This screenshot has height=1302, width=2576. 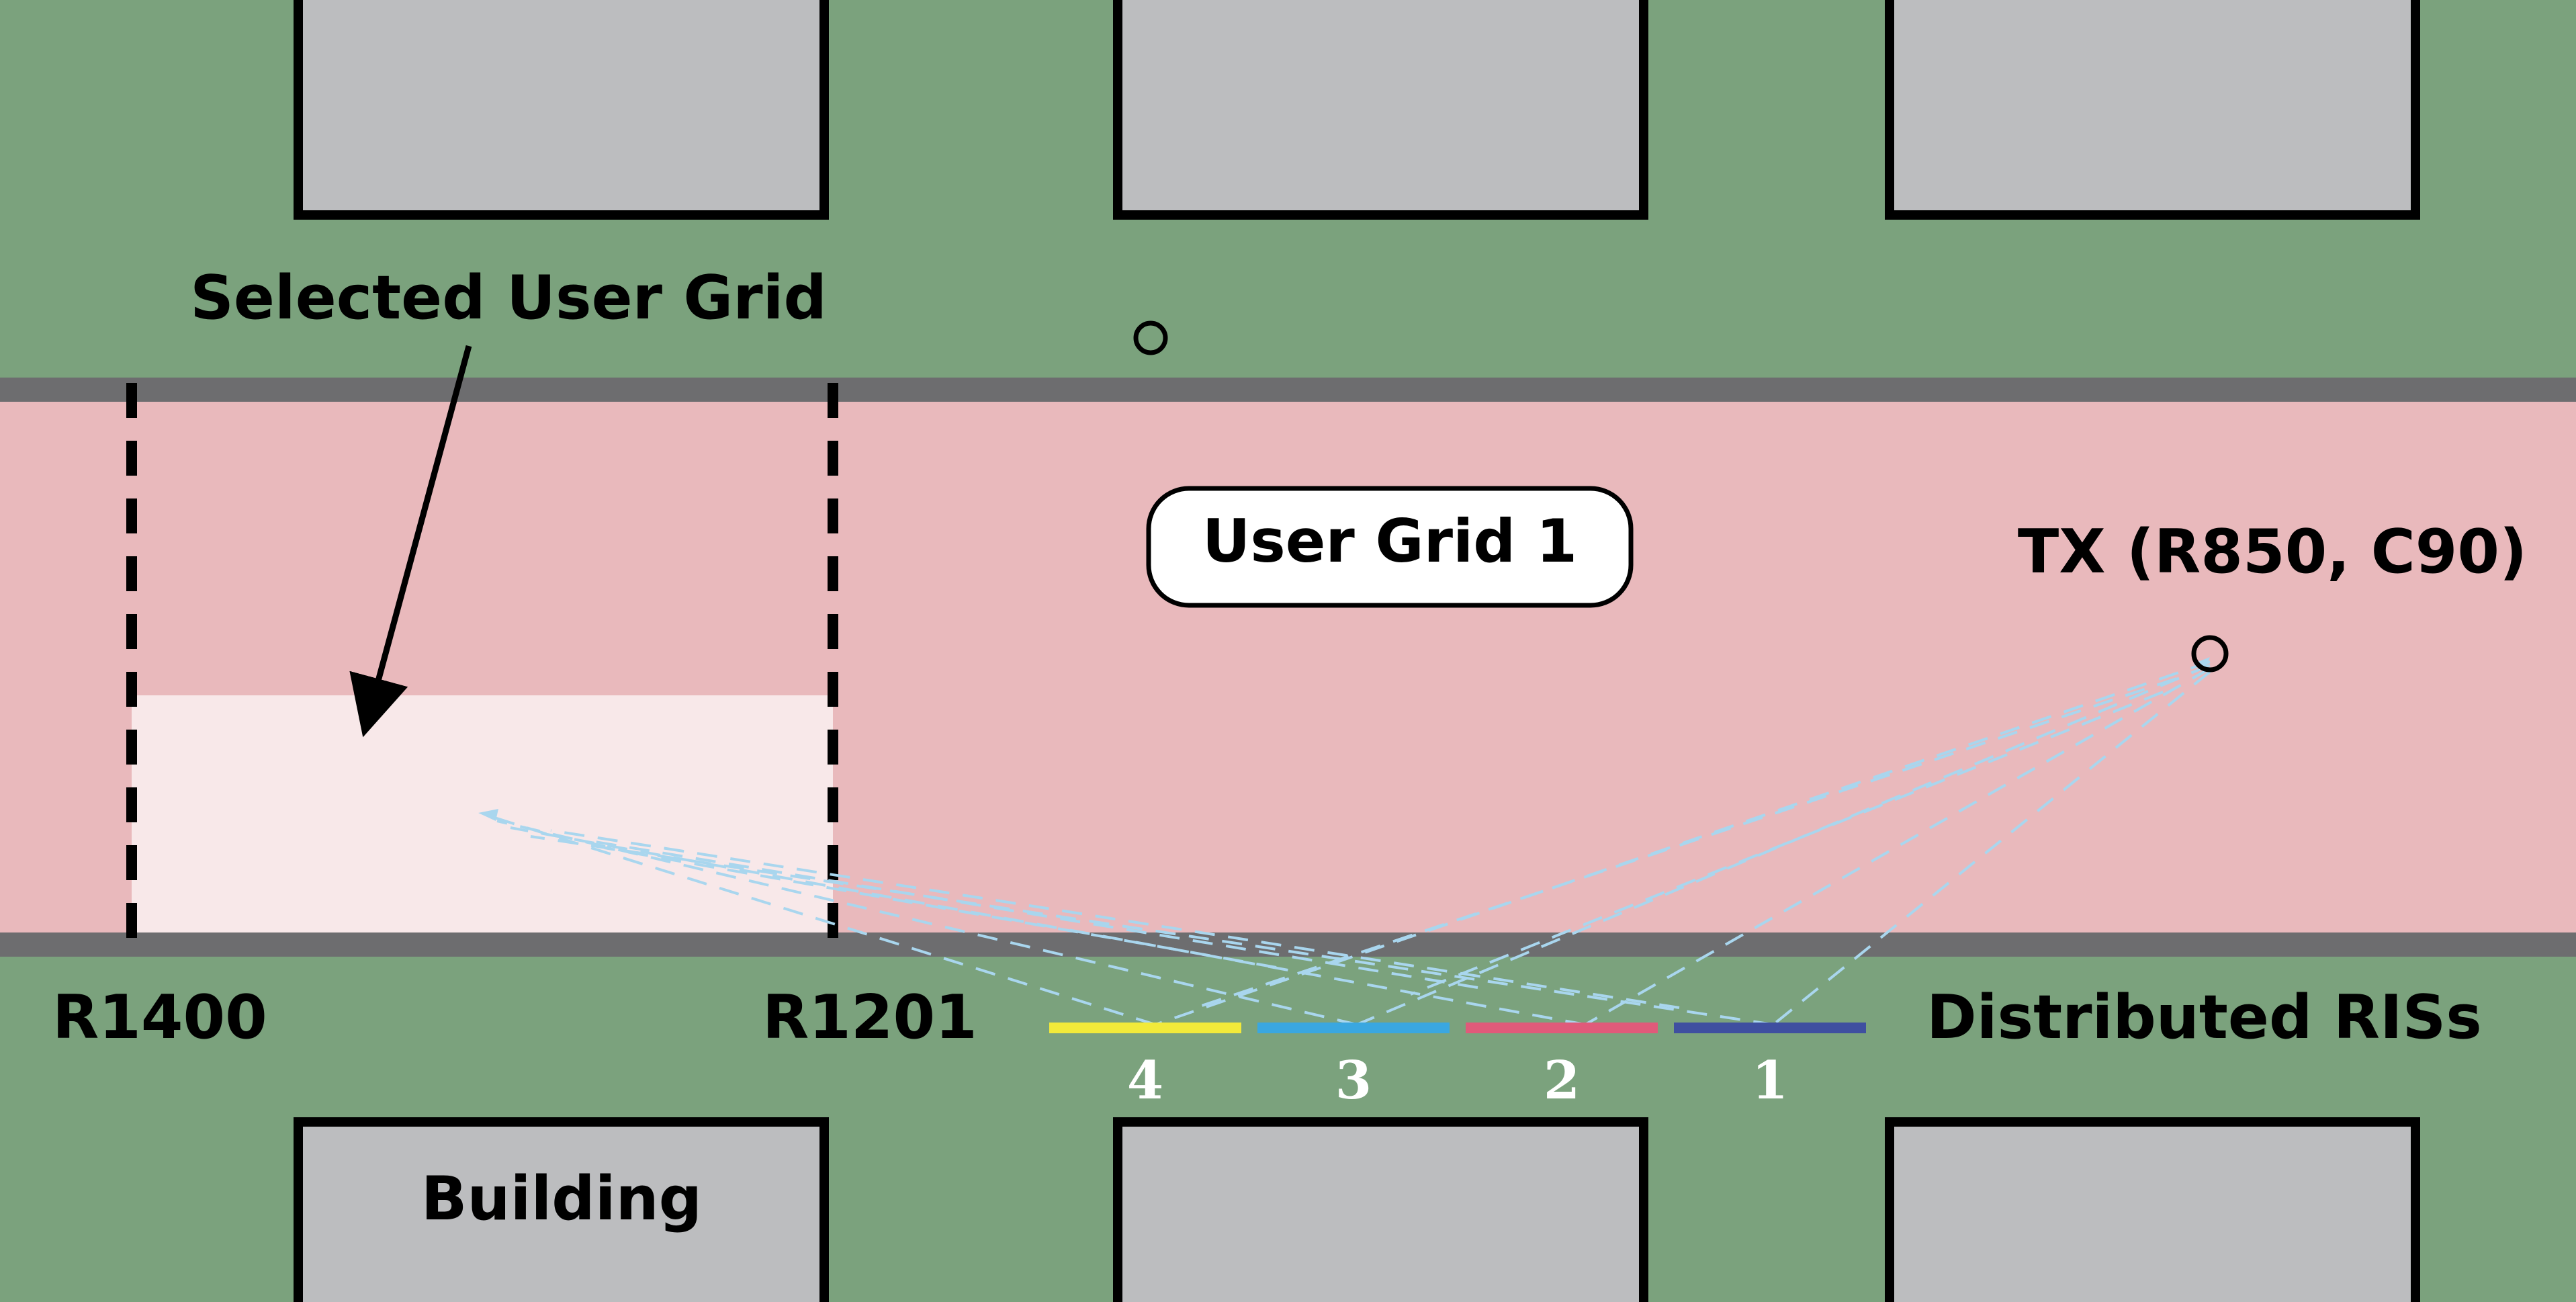 What do you see at coordinates (160, 1018) in the screenshot?
I see `r1400-label: R1400` at bounding box center [160, 1018].